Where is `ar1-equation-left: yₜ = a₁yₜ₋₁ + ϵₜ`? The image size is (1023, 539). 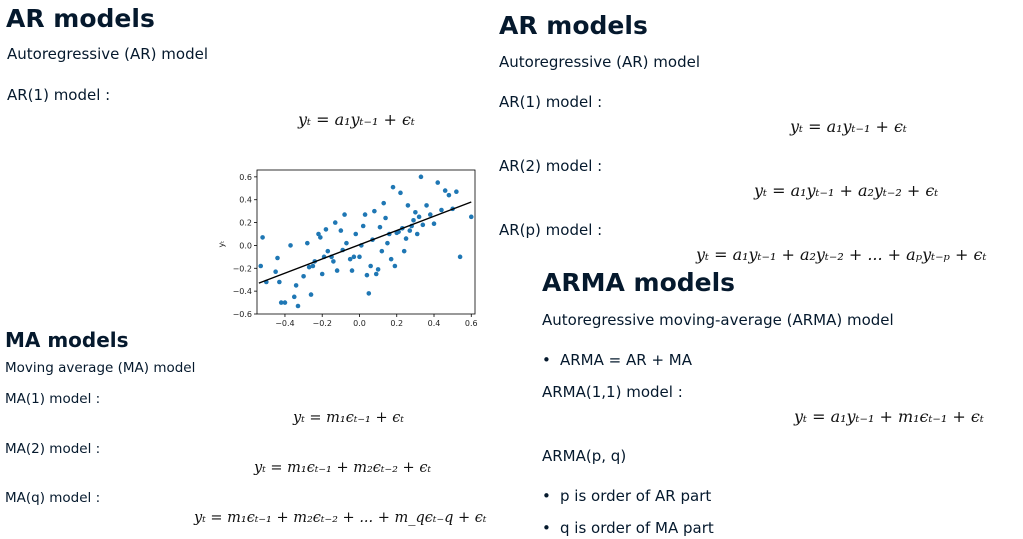 ar1-equation-left: yₜ = a₁yₜ₋₁ + ϵₜ is located at coordinates (356, 119).